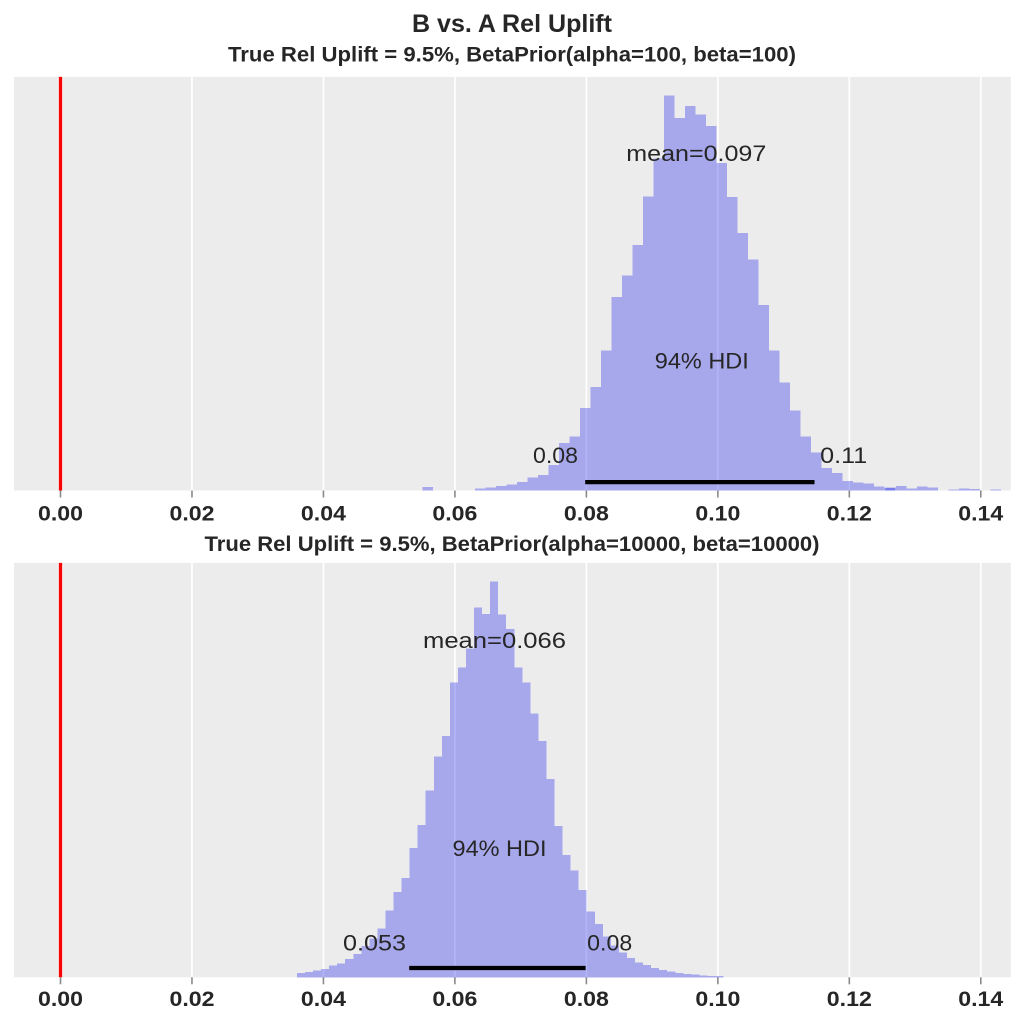  I want to click on svg-text: 0.11, so click(843, 455).